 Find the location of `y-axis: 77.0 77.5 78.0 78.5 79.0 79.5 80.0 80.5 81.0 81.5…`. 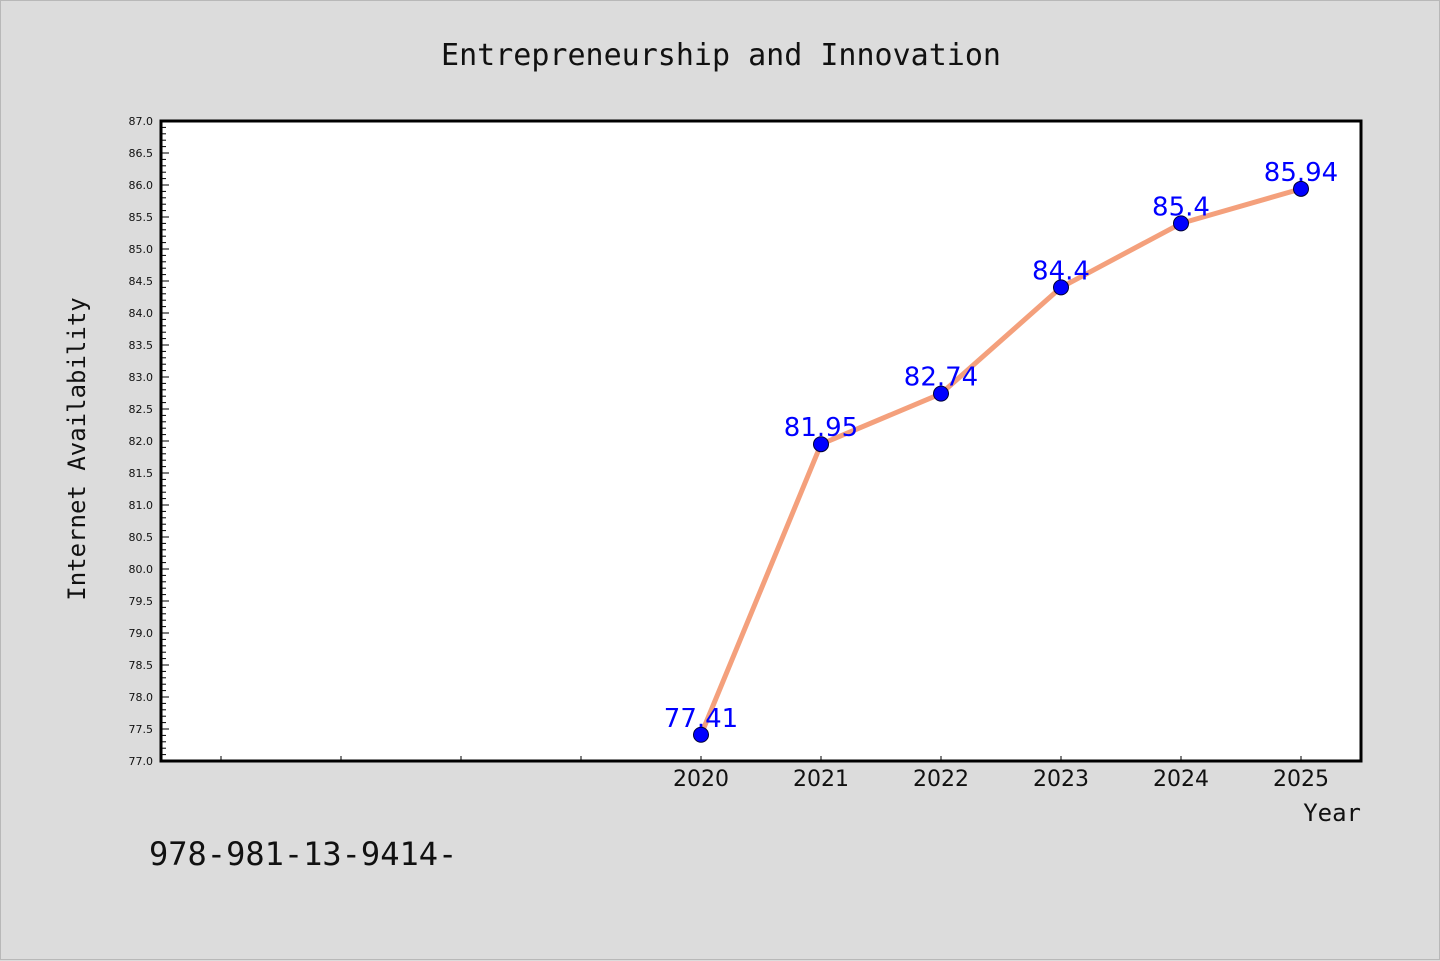

y-axis: 77.0 77.5 78.0 78.5 79.0 79.5 80.0 80.5 81.0 81.5… is located at coordinates (149, 441).